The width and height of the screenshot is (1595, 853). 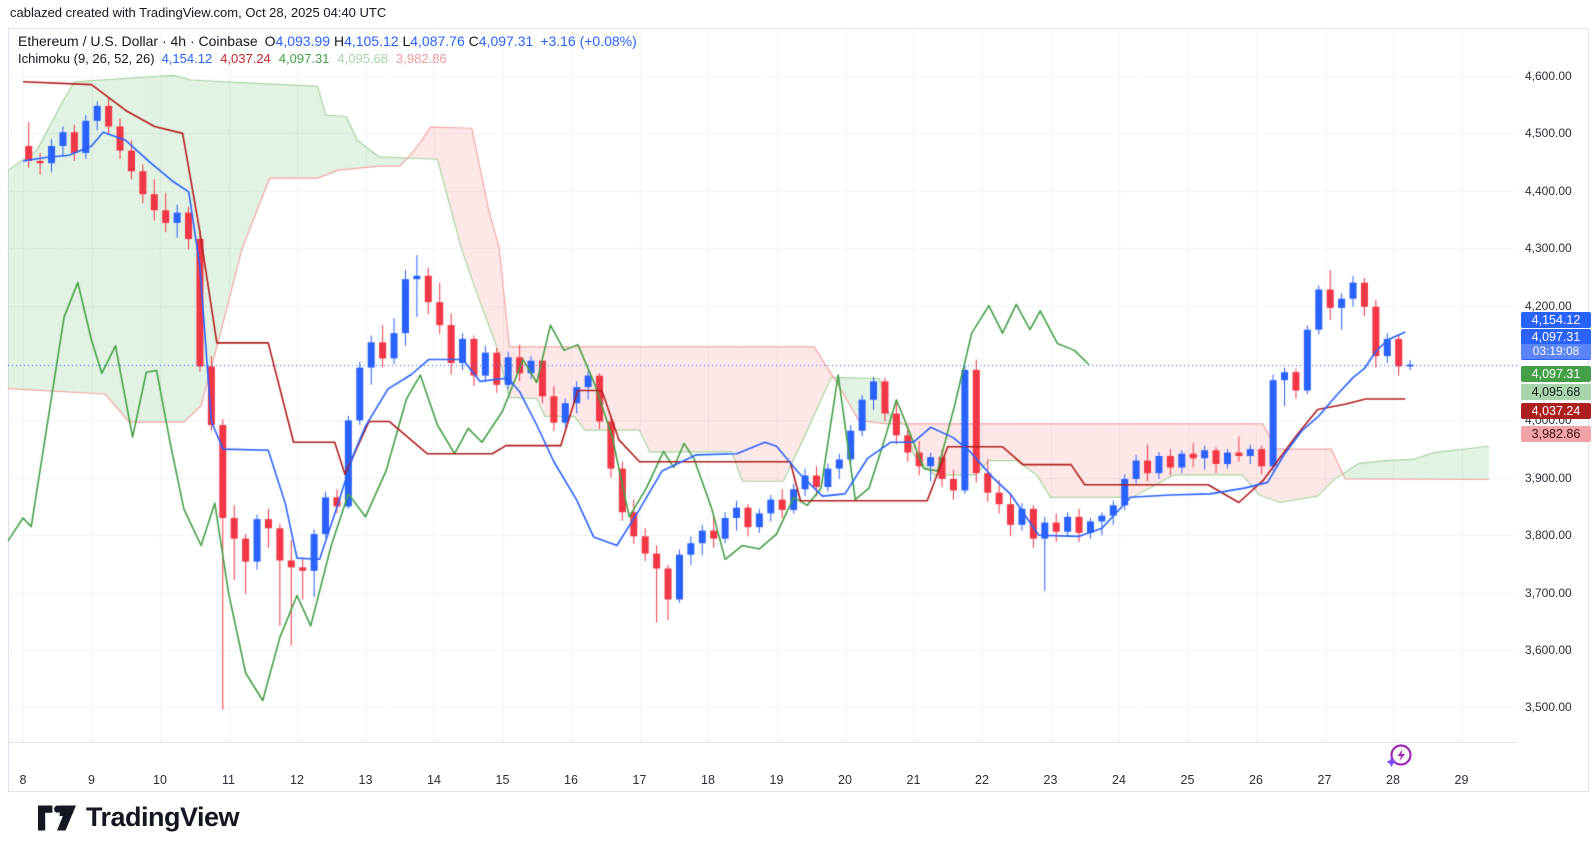 What do you see at coordinates (588, 41) in the screenshot?
I see `change-value: +3.16 (+0.08%)` at bounding box center [588, 41].